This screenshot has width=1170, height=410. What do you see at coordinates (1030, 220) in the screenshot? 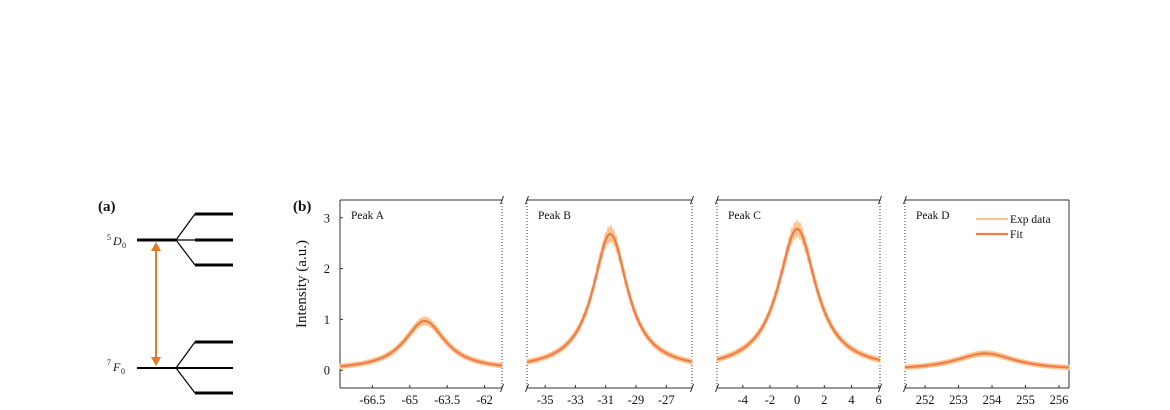
I see `legend-exp-label: Exp data` at bounding box center [1030, 220].